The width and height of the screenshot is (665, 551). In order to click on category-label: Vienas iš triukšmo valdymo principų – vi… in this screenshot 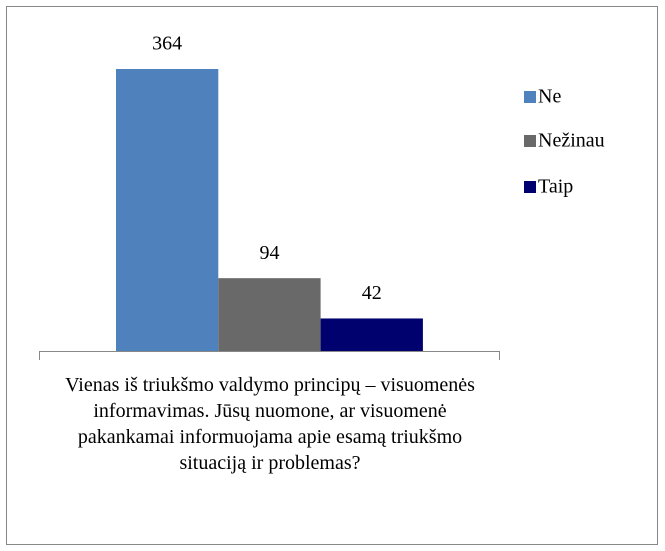, I will do `click(270, 424)`.